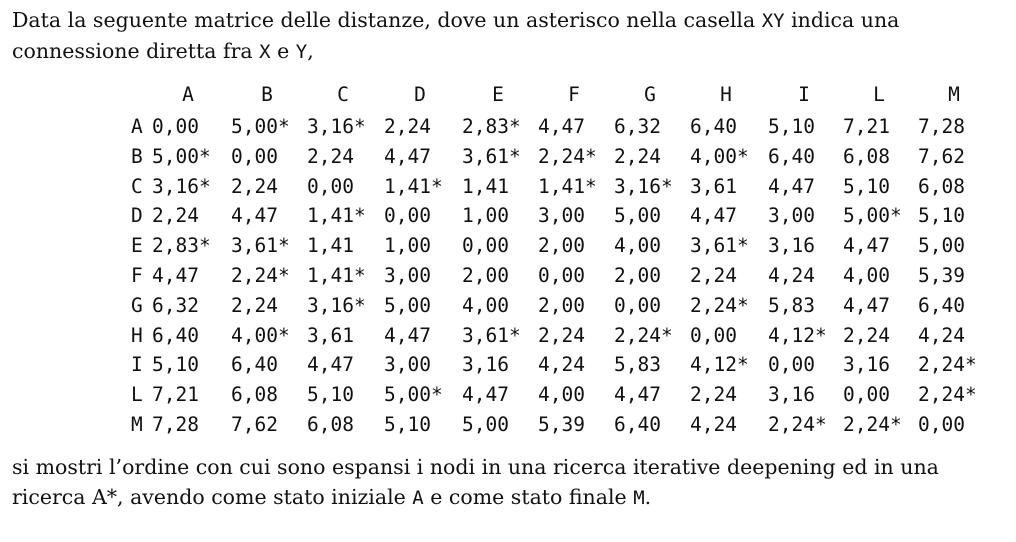 This screenshot has width=1016, height=542. Describe the element at coordinates (528, 497) in the screenshot. I see `outro-text-3: e come stato finale` at that location.